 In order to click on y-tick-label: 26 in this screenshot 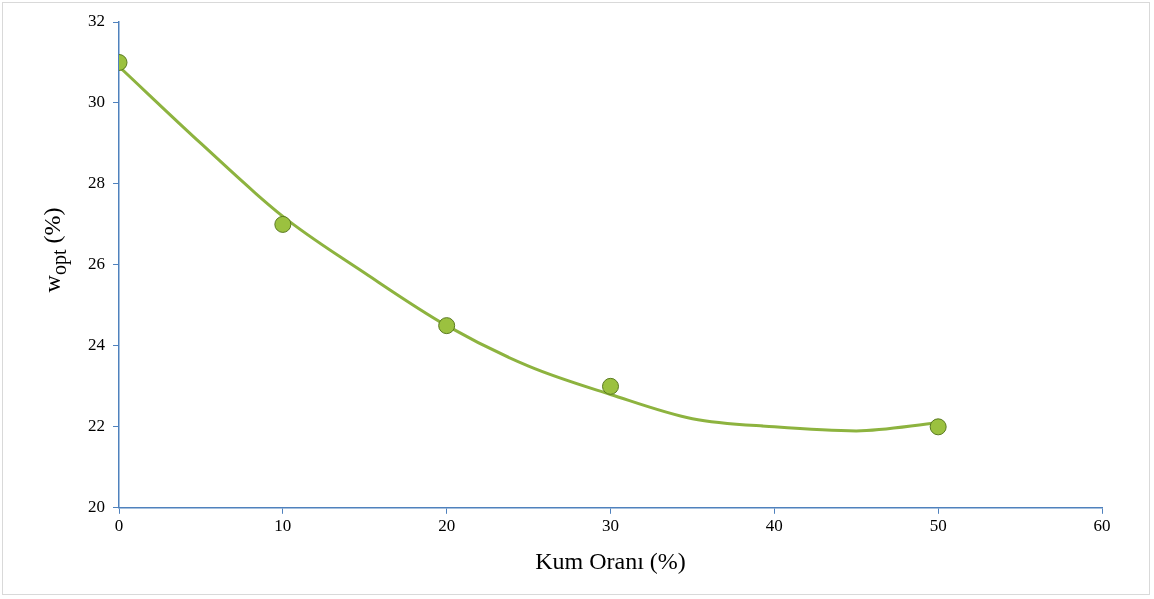, I will do `click(96, 264)`.